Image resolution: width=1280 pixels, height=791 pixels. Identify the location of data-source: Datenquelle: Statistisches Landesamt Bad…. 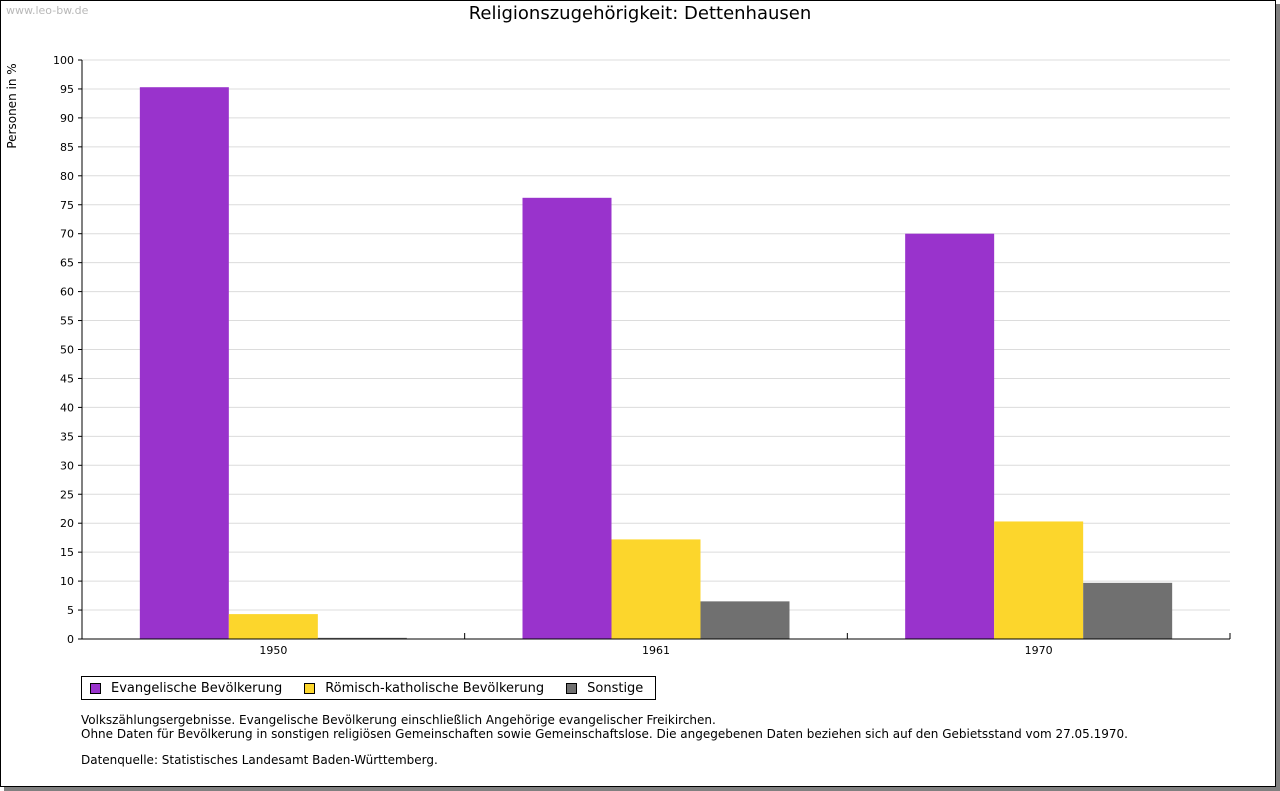
(259, 760).